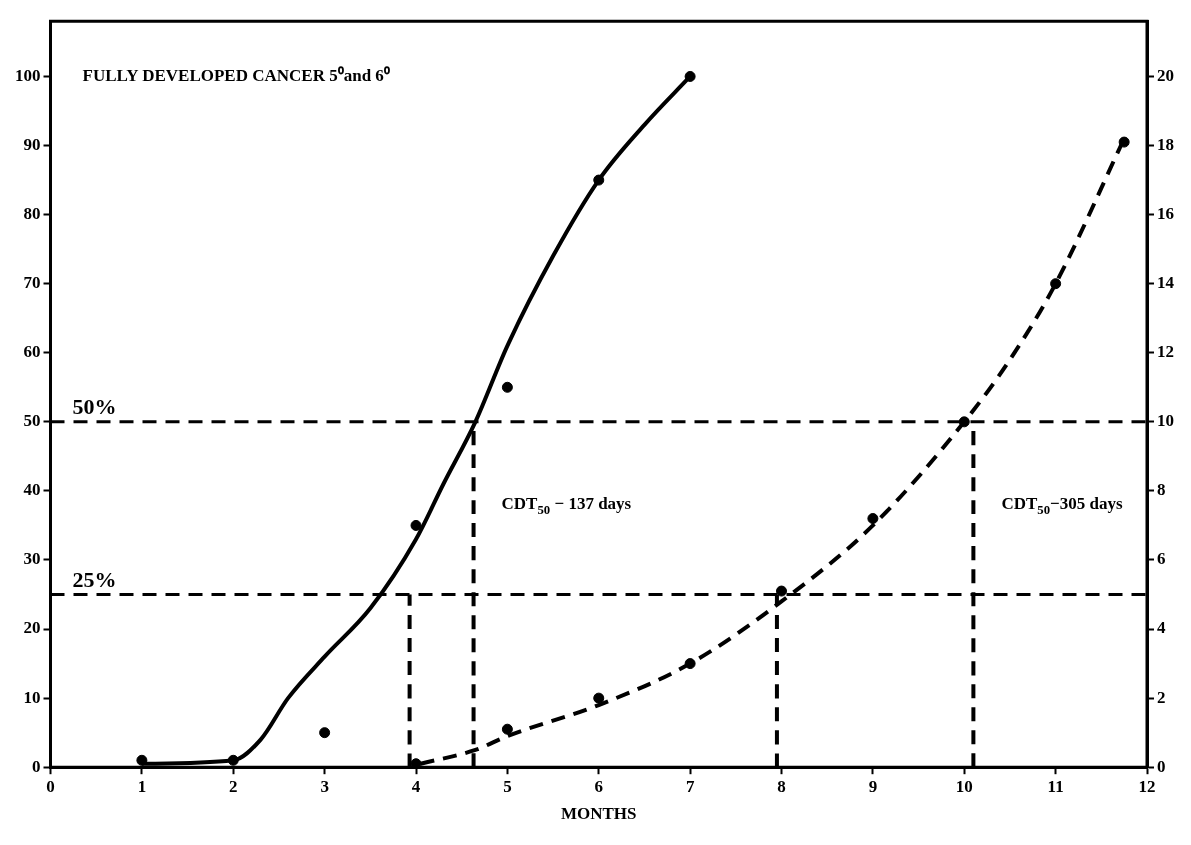 The image size is (1191, 845). Describe the element at coordinates (32, 144) in the screenshot. I see `y-tick-label: 90` at that location.